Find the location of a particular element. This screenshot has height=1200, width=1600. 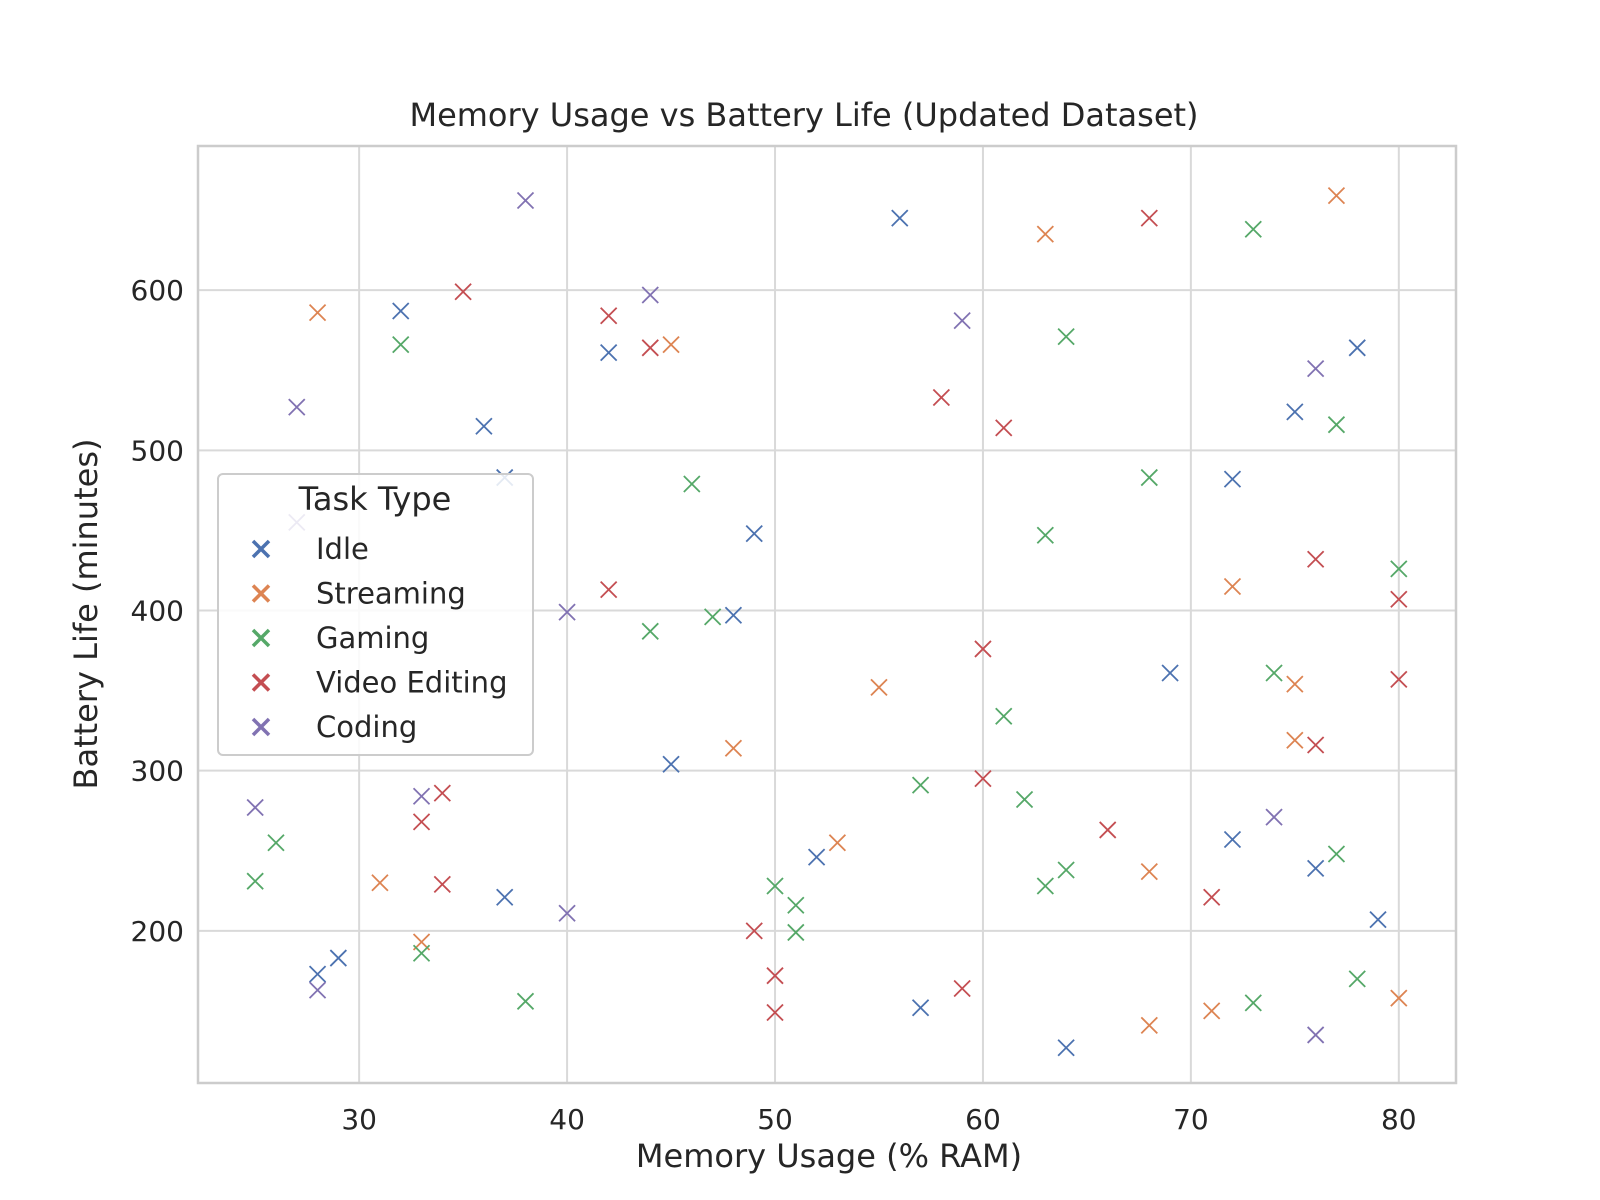

legend-marker-streaming is located at coordinates (261, 593).